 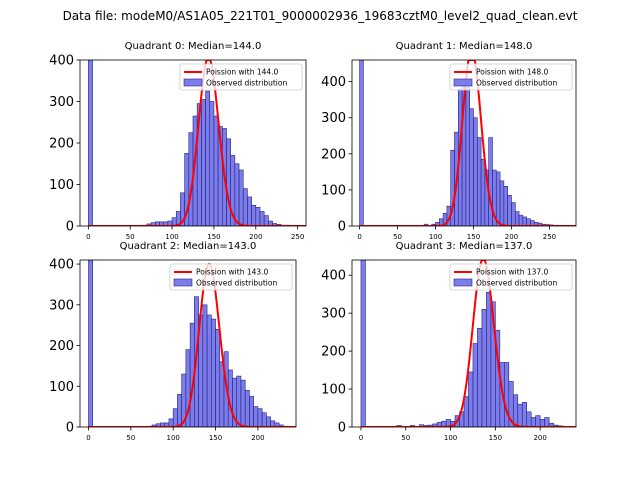 What do you see at coordinates (242, 72) in the screenshot?
I see `legend-poisson-label: Poission with 144.0` at bounding box center [242, 72].